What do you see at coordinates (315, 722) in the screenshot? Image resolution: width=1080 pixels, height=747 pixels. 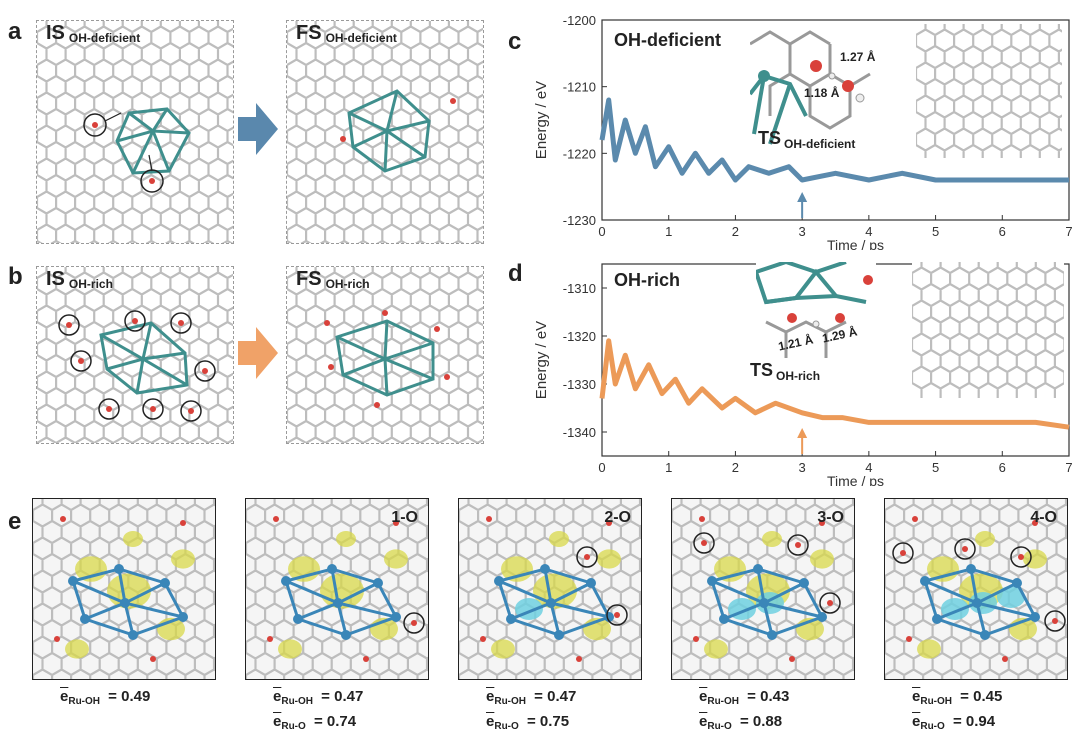 I see `ru-o-charge-value: eRu-O = 0.74` at bounding box center [315, 722].